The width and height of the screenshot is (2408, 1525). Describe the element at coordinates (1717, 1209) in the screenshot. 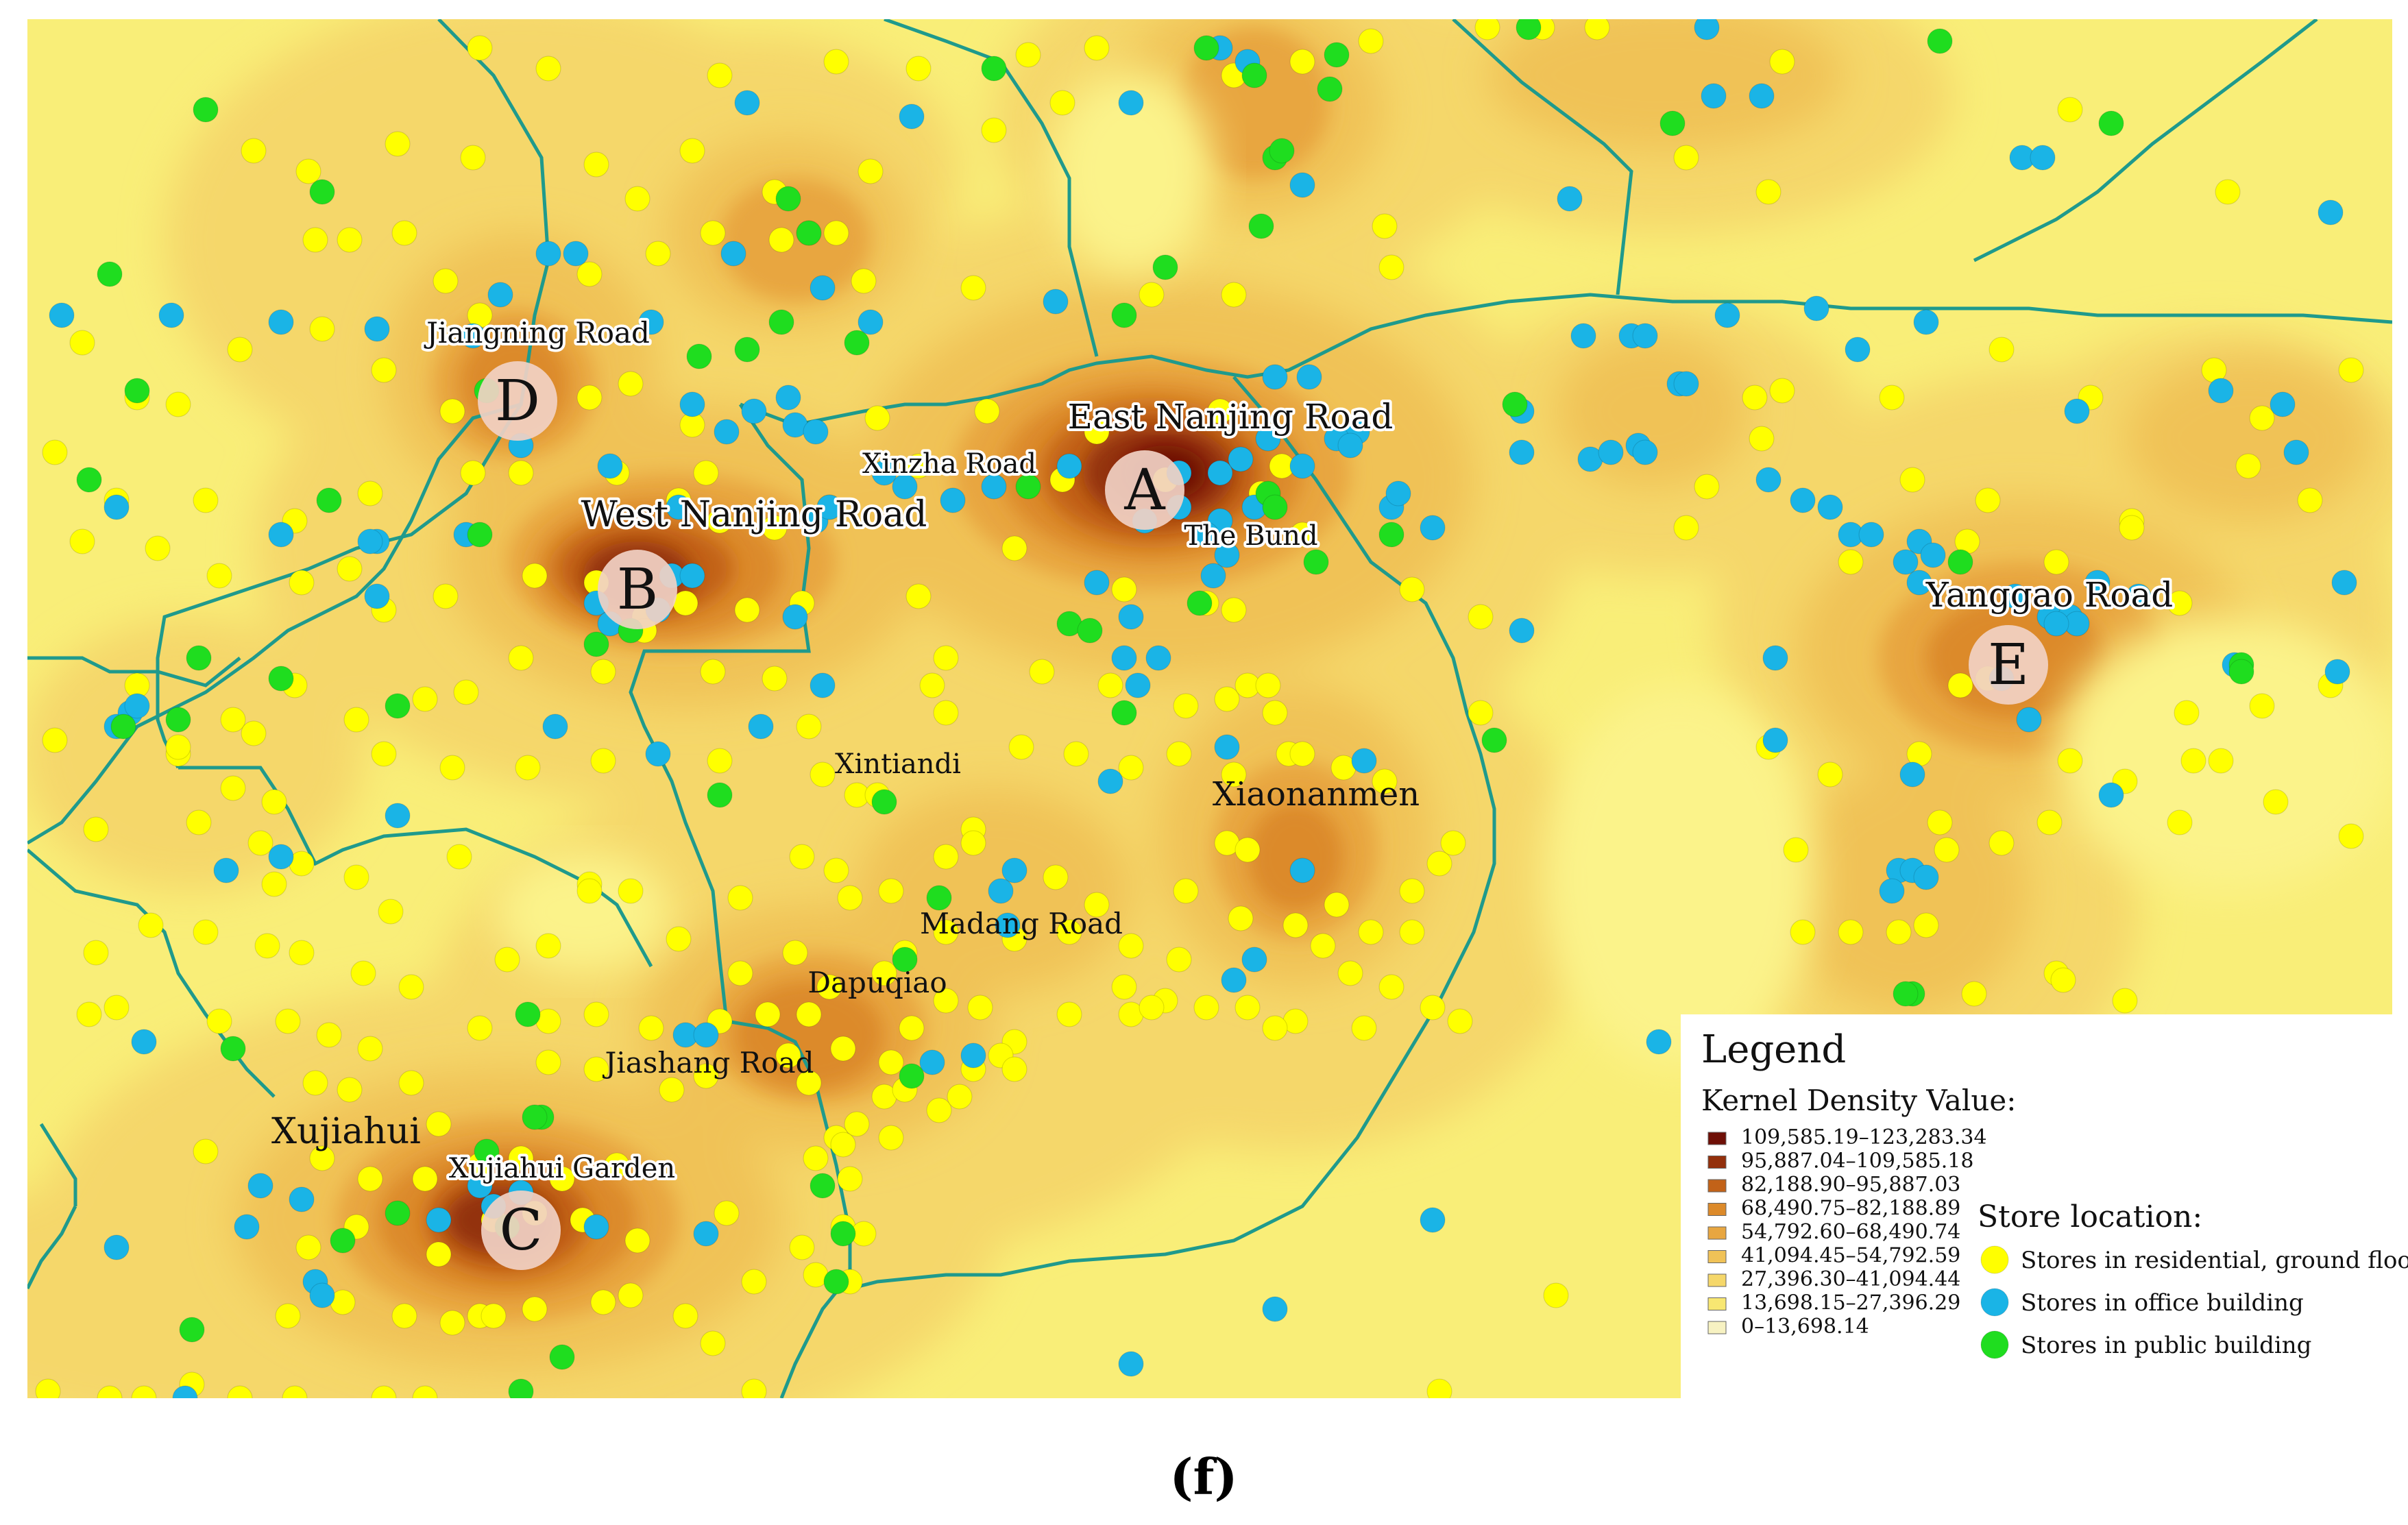

I see `legend-density-swatch` at that location.